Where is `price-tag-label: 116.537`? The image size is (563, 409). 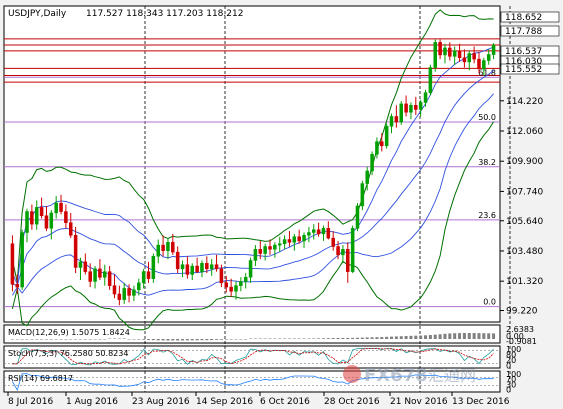 price-tag-label: 116.537 is located at coordinates (523, 52).